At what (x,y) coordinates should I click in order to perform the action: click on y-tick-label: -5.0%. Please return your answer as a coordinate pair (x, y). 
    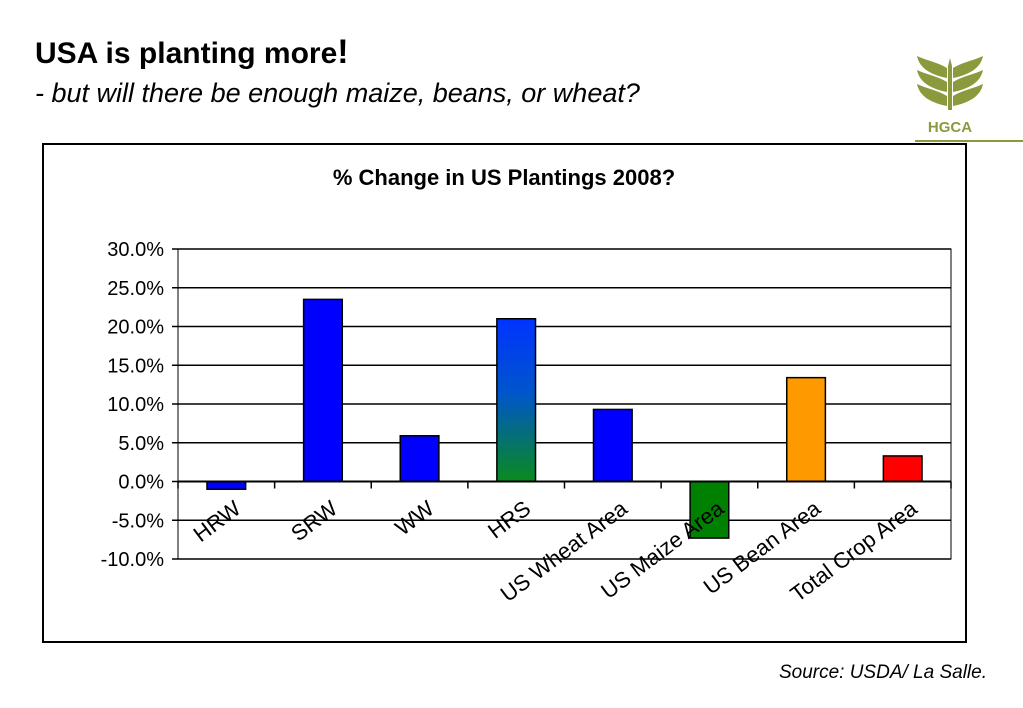
    Looking at the image, I should click on (138, 521).